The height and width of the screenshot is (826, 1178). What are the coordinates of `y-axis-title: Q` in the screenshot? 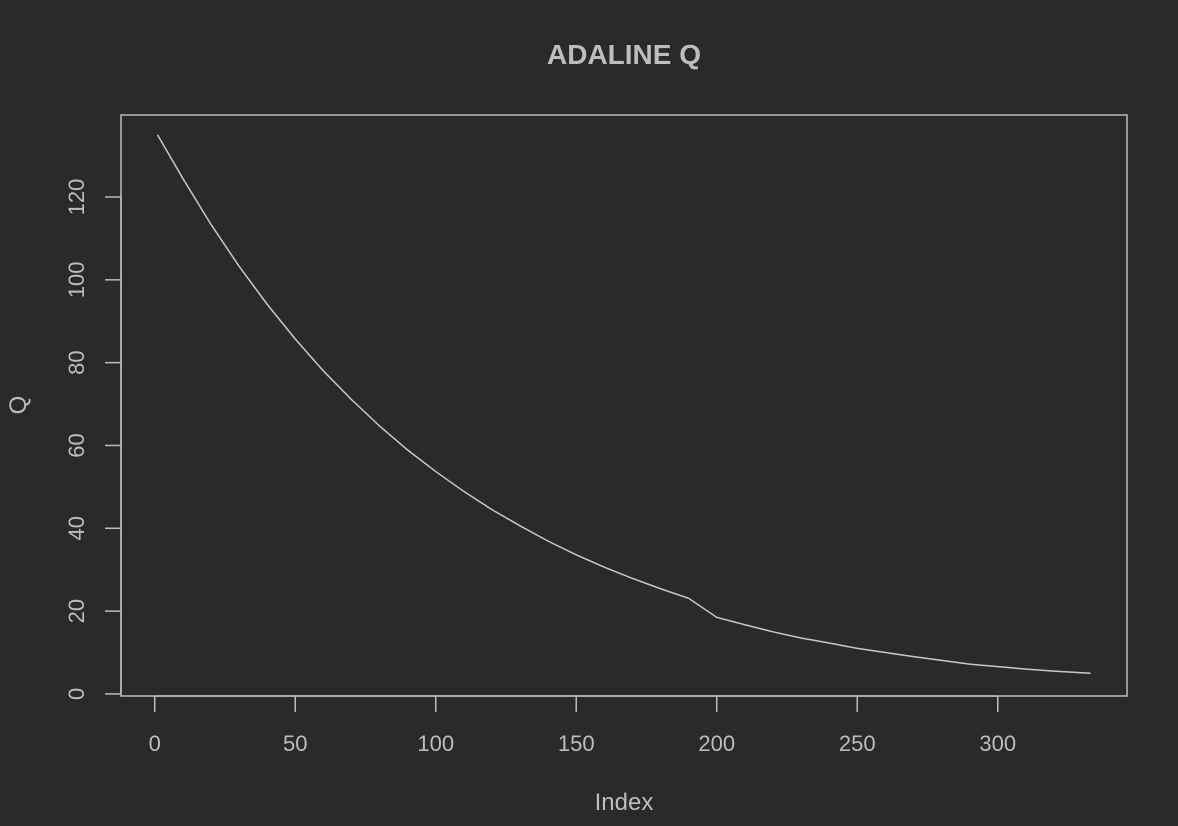 It's located at (18, 405).